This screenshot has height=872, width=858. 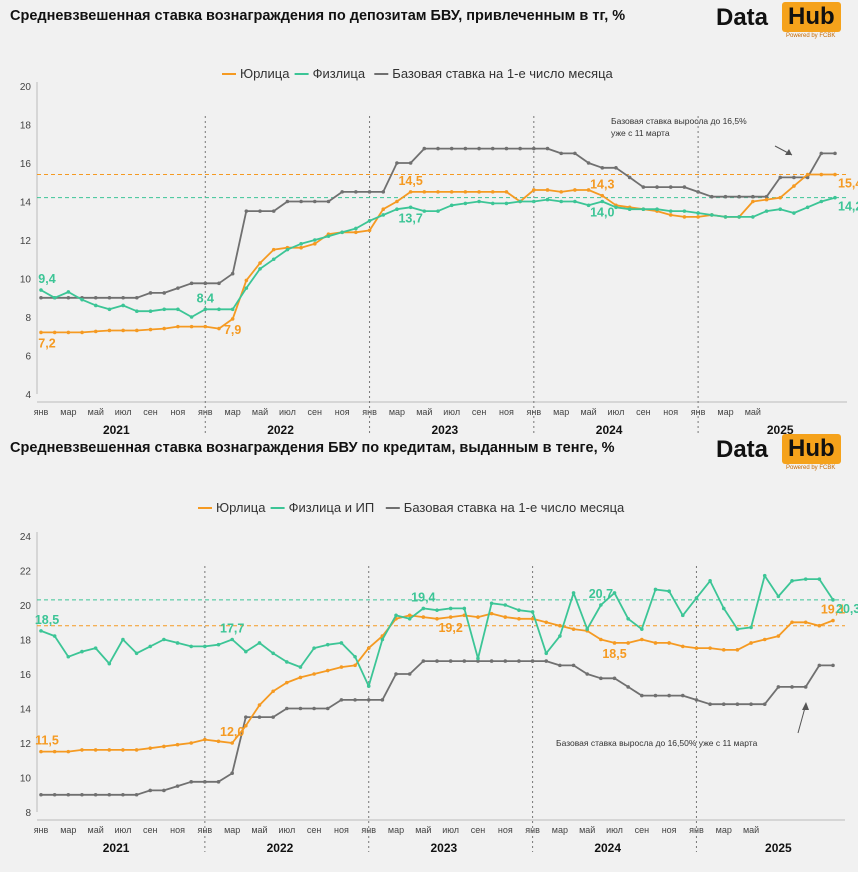 What do you see at coordinates (46, 279) in the screenshot?
I see `data-label: 9,4` at bounding box center [46, 279].